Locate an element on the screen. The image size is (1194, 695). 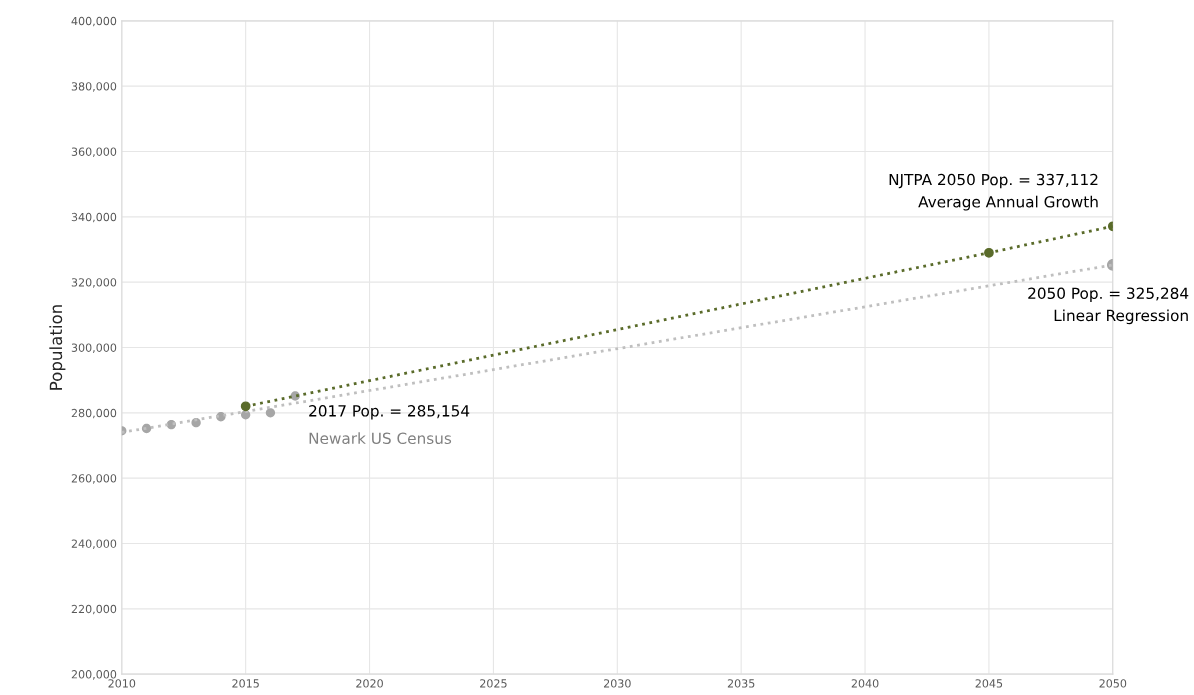
x-tick-label: 2010 is located at coordinates (122, 683).